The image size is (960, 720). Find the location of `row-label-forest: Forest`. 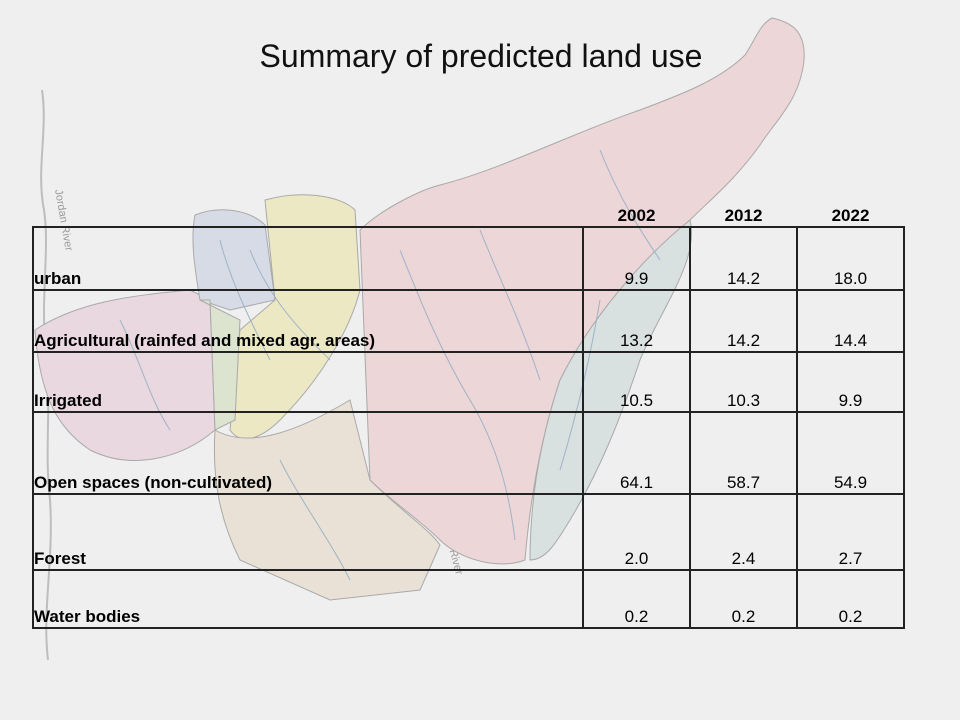

row-label-forest: Forest is located at coordinates (307, 531).